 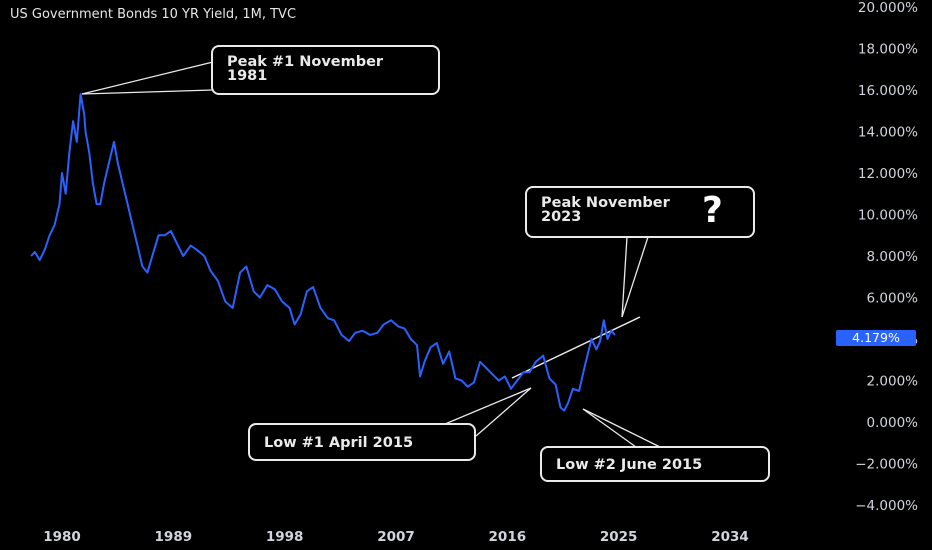 I want to click on y-tick-label: 20.000%, so click(x=888, y=8).